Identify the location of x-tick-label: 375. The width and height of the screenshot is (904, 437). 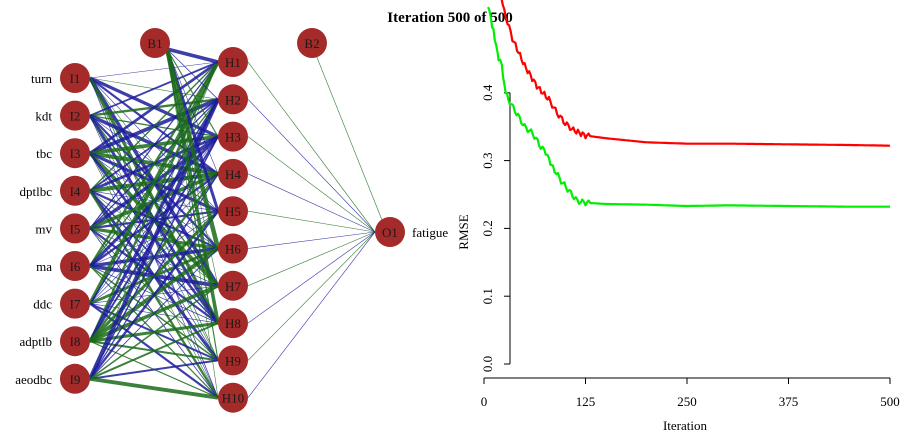
(789, 401).